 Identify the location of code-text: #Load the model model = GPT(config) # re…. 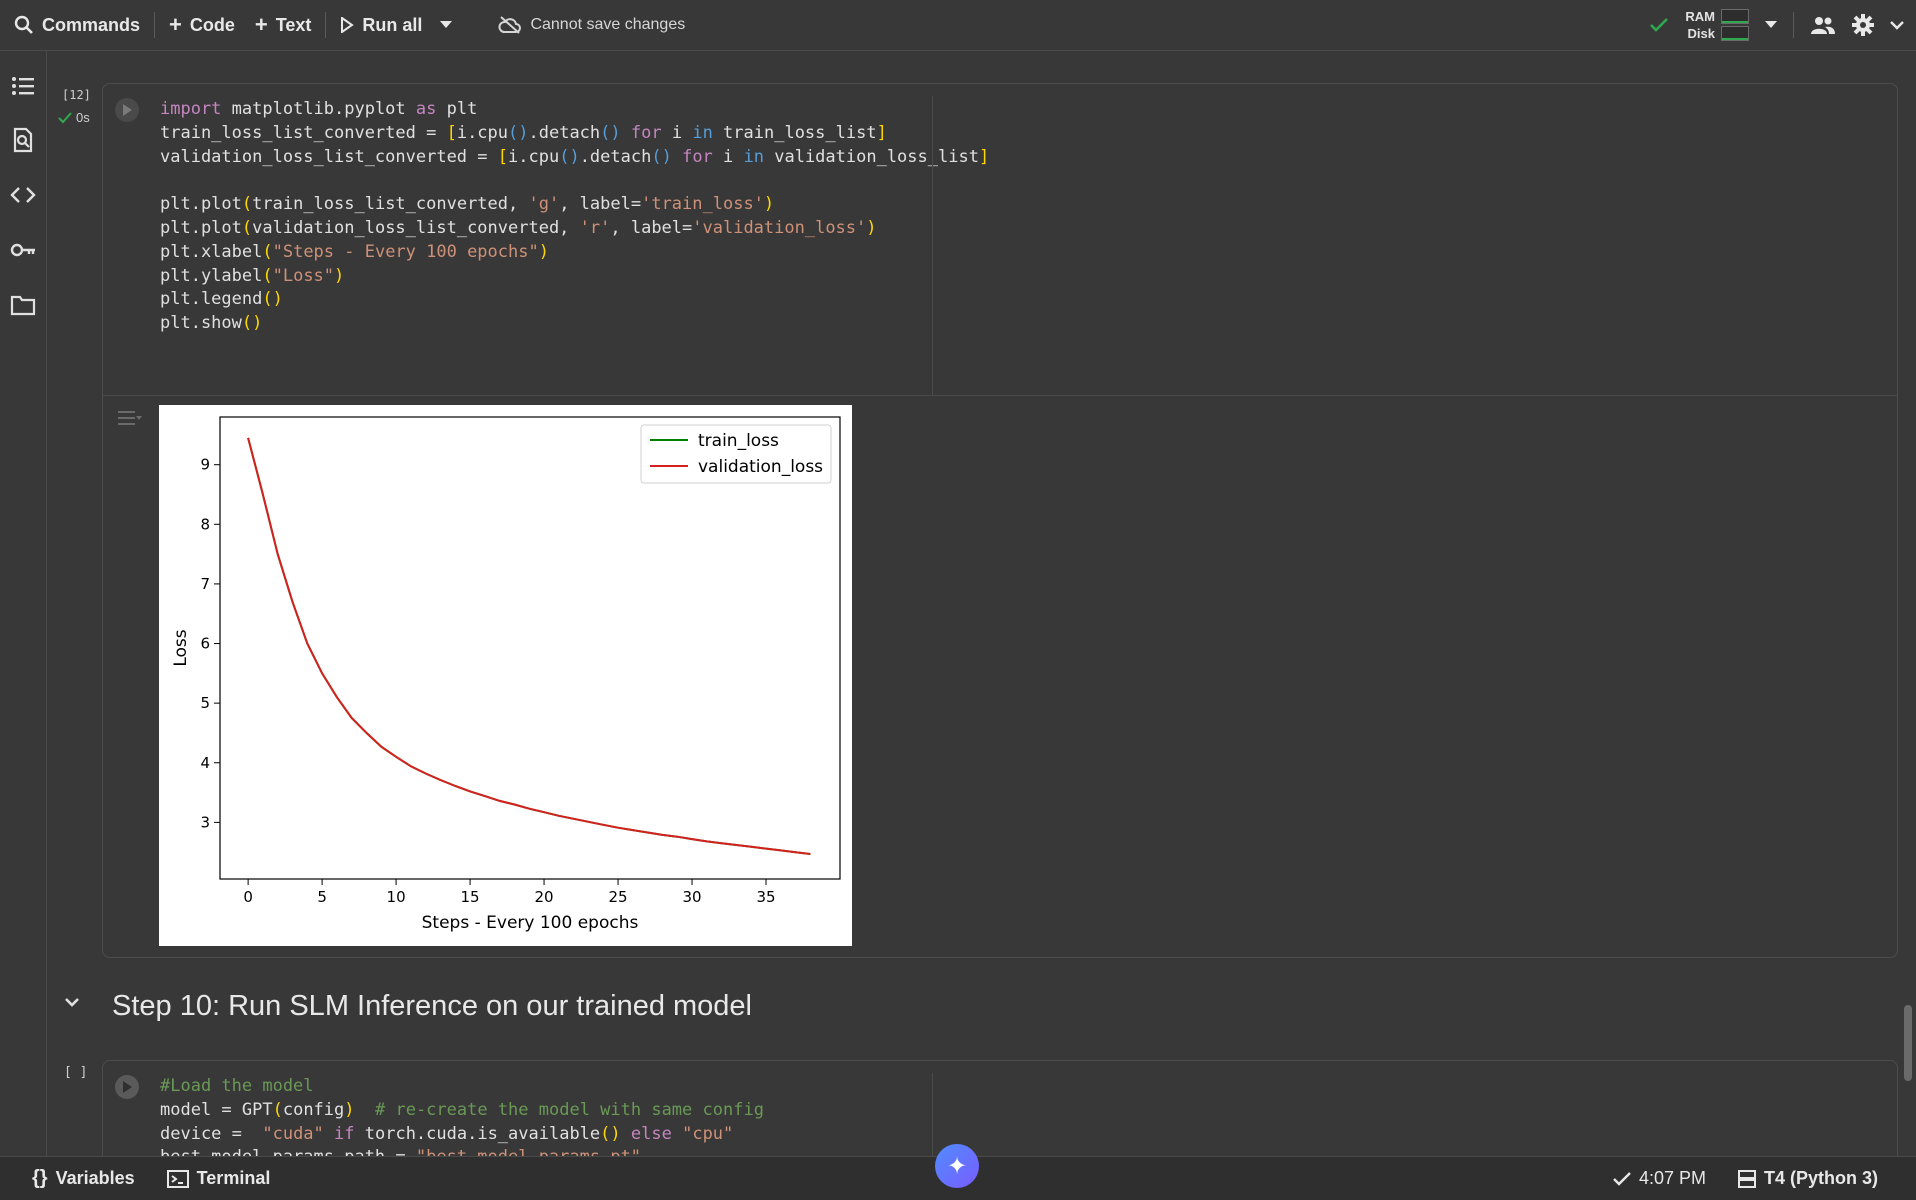
(462, 1122).